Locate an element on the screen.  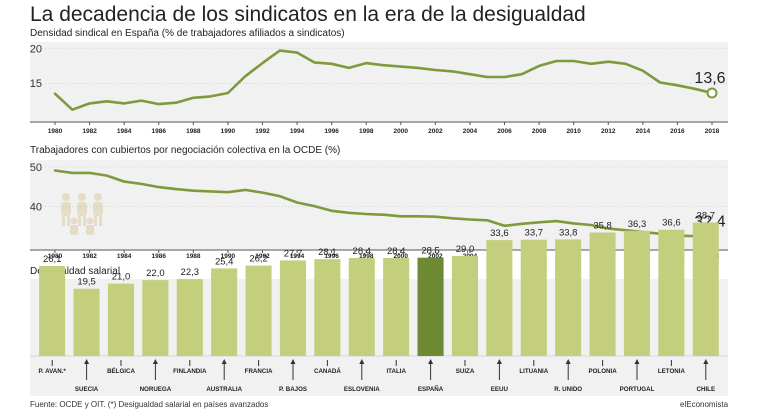
chart1-x-tick-label: 2014 is located at coordinates (643, 131).